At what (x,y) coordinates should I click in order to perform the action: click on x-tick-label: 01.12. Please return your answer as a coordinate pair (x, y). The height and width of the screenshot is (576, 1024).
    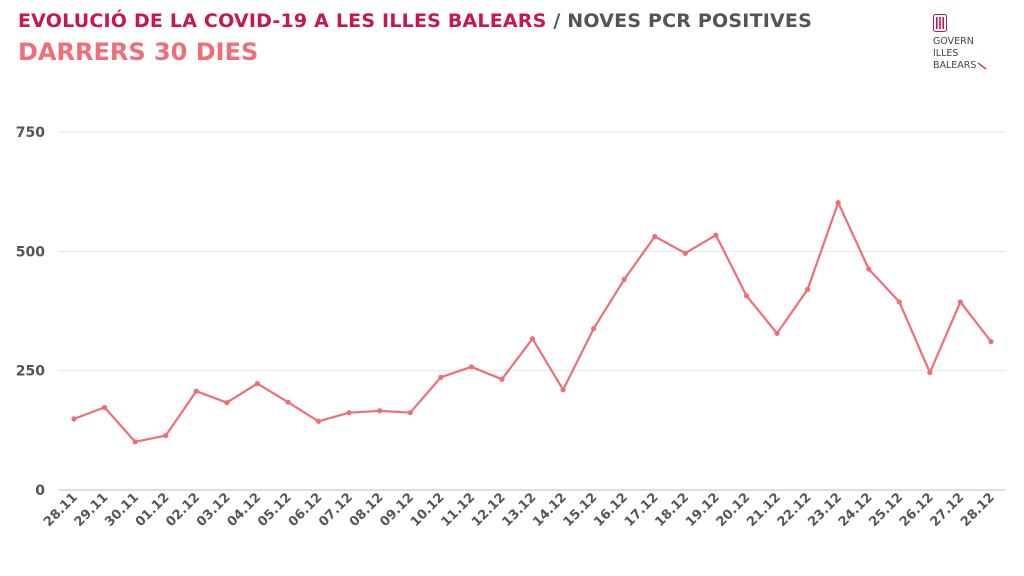
    Looking at the image, I should click on (153, 510).